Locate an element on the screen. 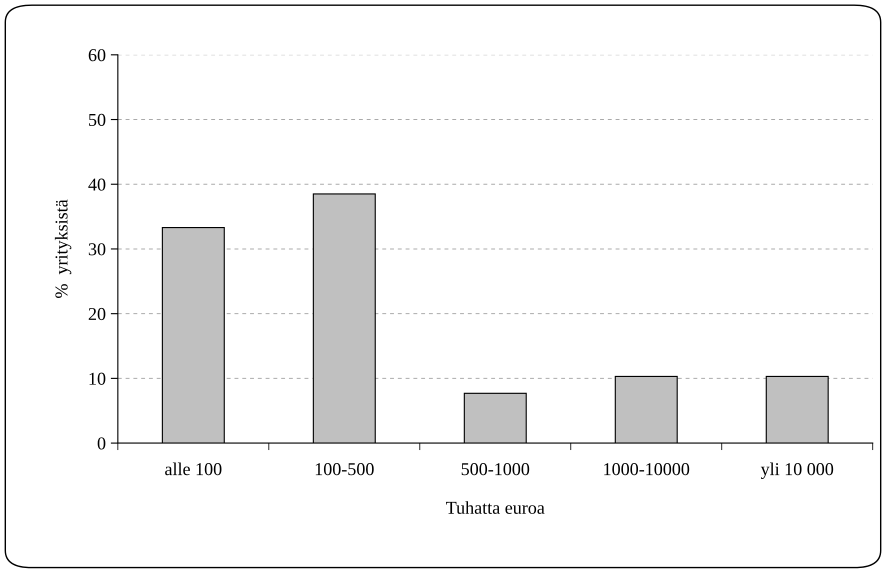  x-axis-title: Tuhatta euroa is located at coordinates (495, 507).